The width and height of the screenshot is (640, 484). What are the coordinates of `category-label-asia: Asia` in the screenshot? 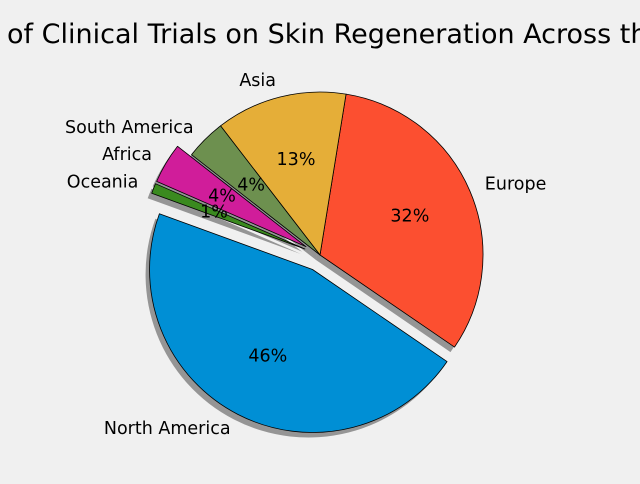 It's located at (257, 81).